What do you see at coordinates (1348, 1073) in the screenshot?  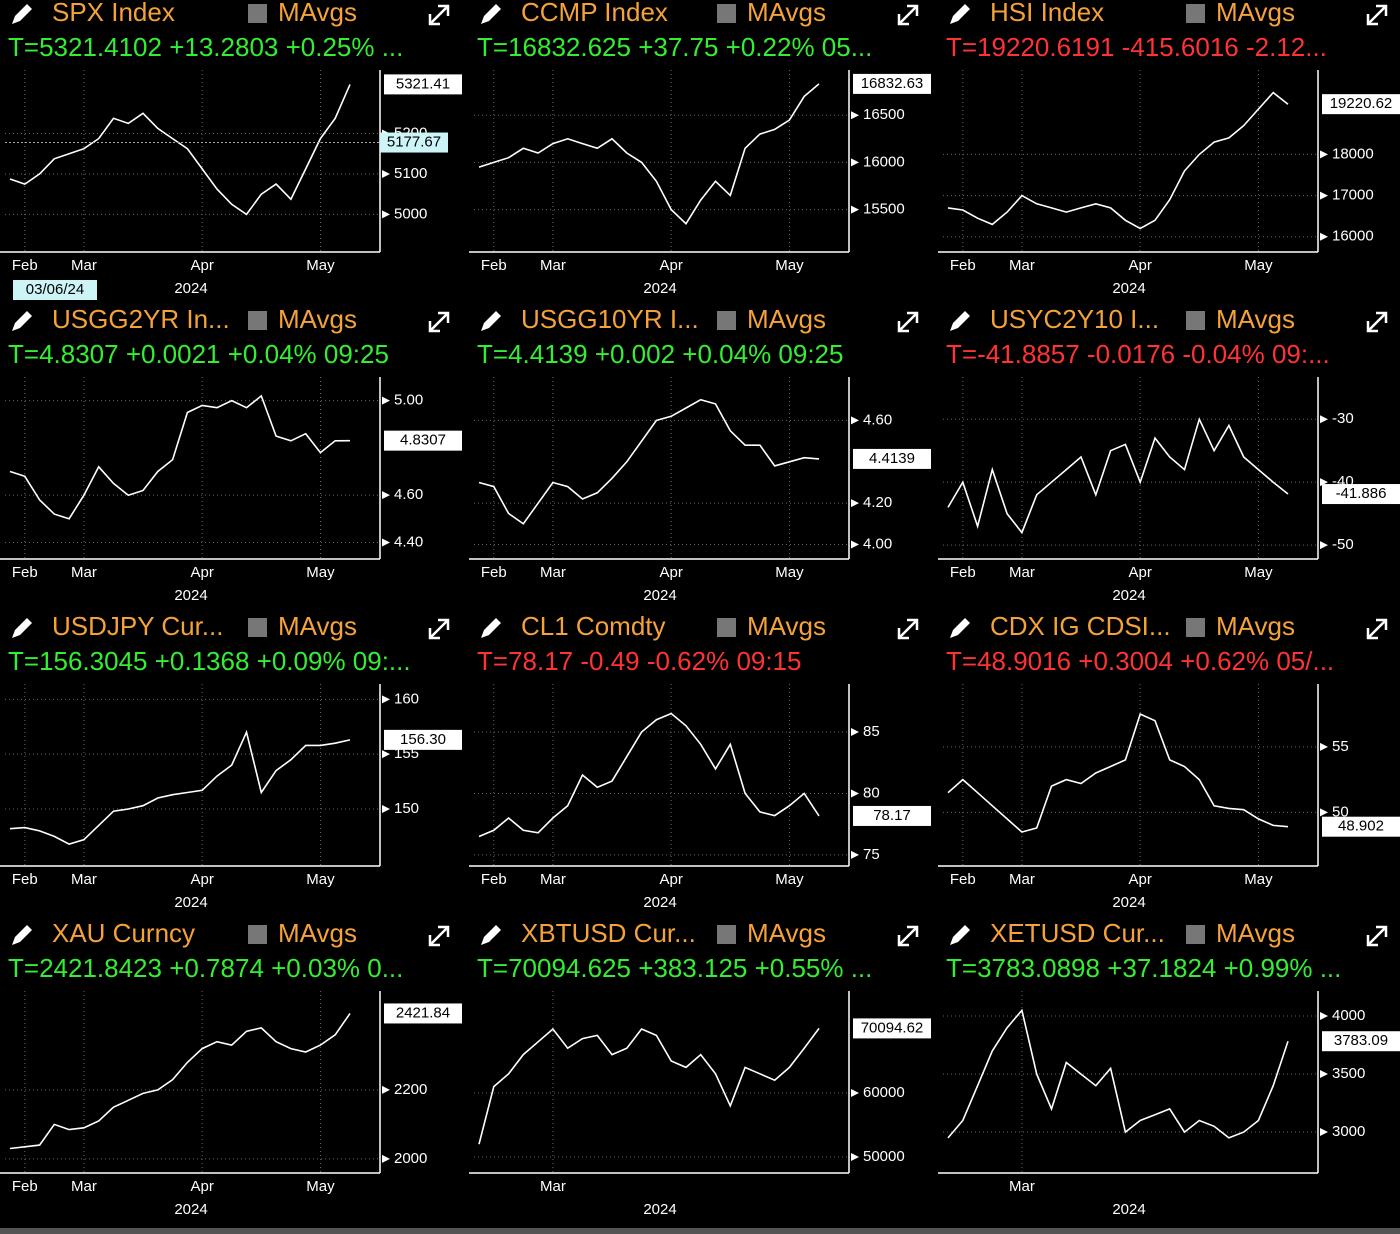 I see `y-tick-label: 3500` at bounding box center [1348, 1073].